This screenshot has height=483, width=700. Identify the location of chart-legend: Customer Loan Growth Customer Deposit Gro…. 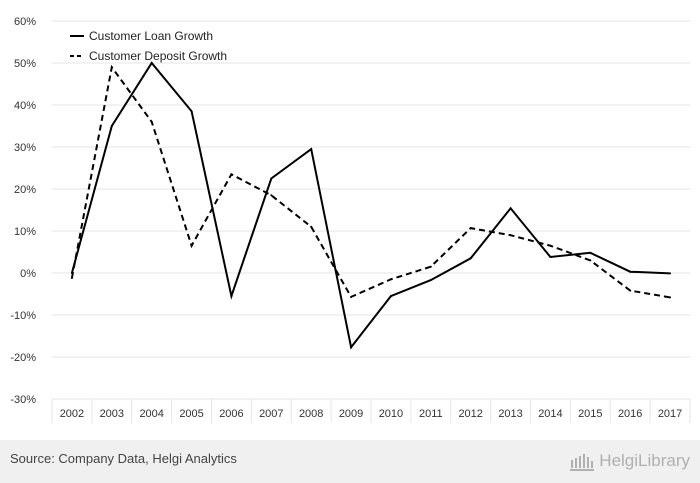
(148, 46).